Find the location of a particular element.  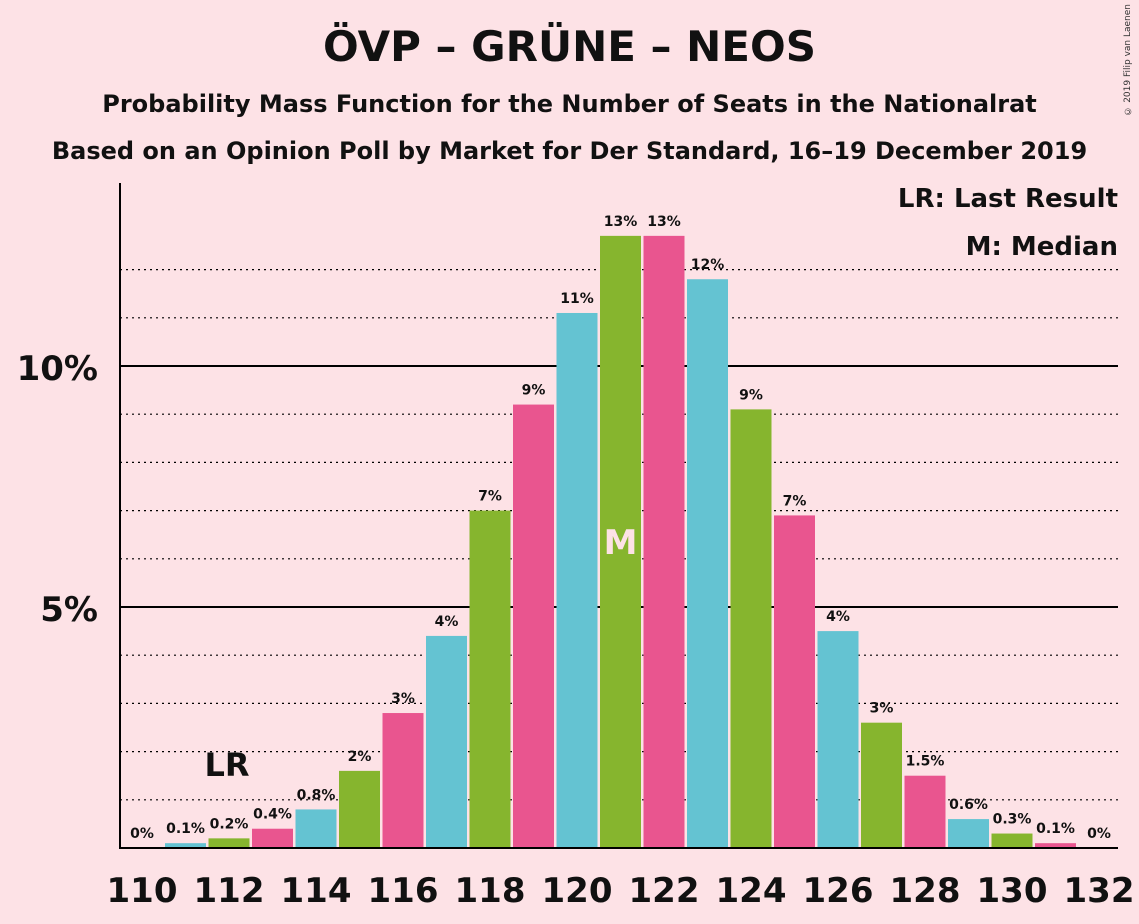

x-tick-label: 130 is located at coordinates (1012, 891).